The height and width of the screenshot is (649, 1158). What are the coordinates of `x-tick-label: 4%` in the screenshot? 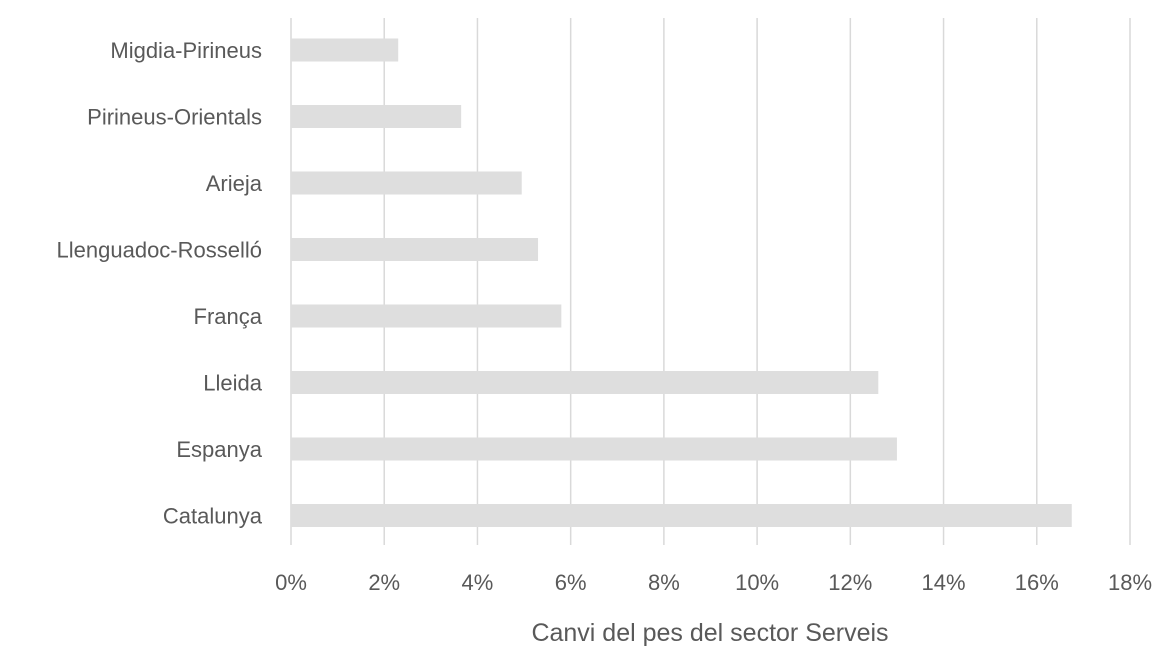 It's located at (478, 582).